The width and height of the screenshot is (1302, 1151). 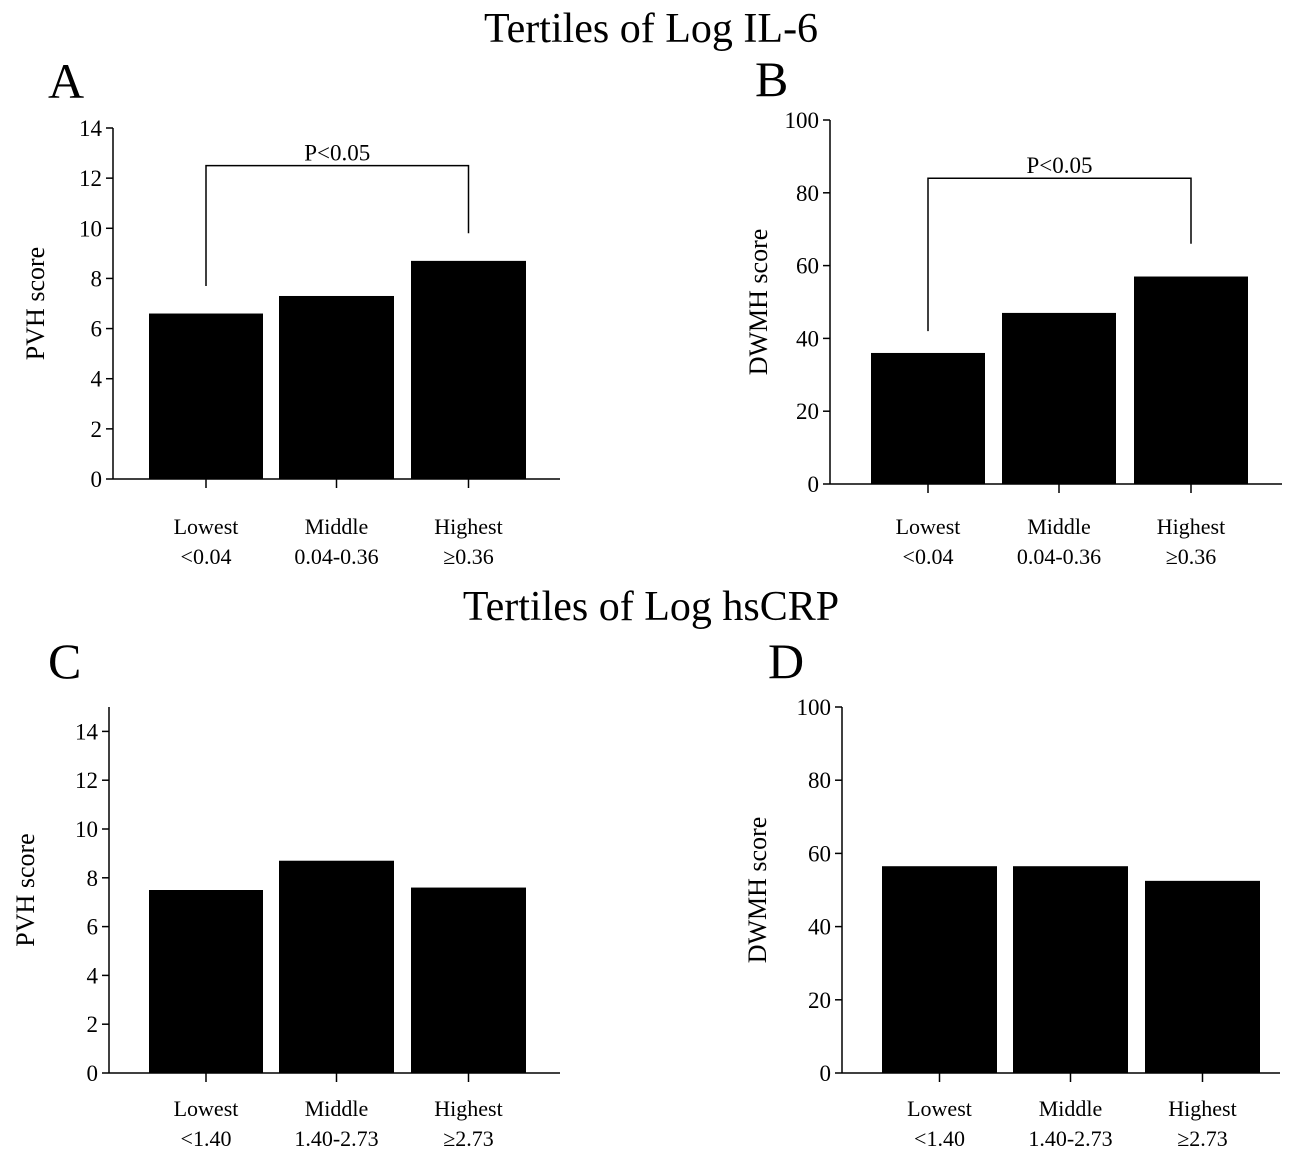 I want to click on section-title-il6: Tertiles of Log IL-6, so click(x=651, y=29).